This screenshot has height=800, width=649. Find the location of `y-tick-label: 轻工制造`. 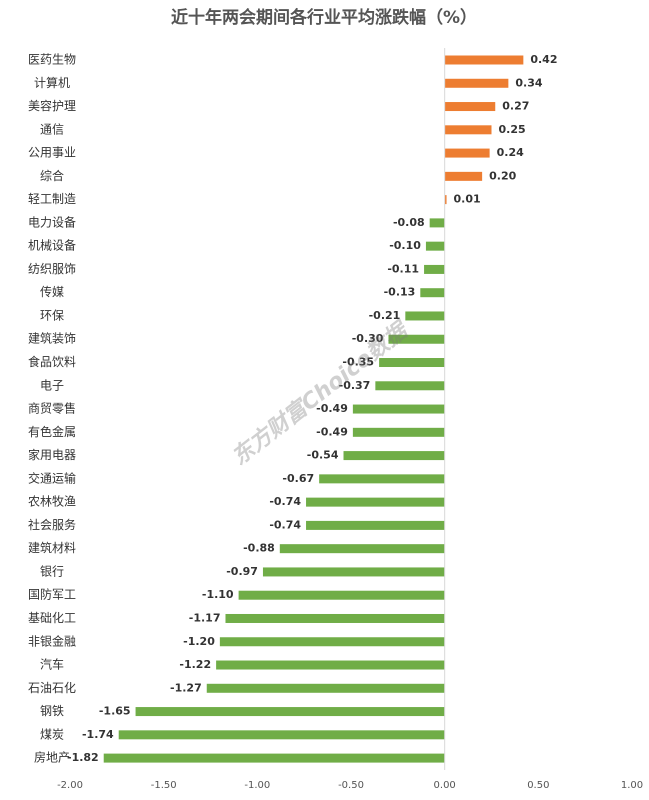

y-tick-label: 轻工制造 is located at coordinates (52, 199).